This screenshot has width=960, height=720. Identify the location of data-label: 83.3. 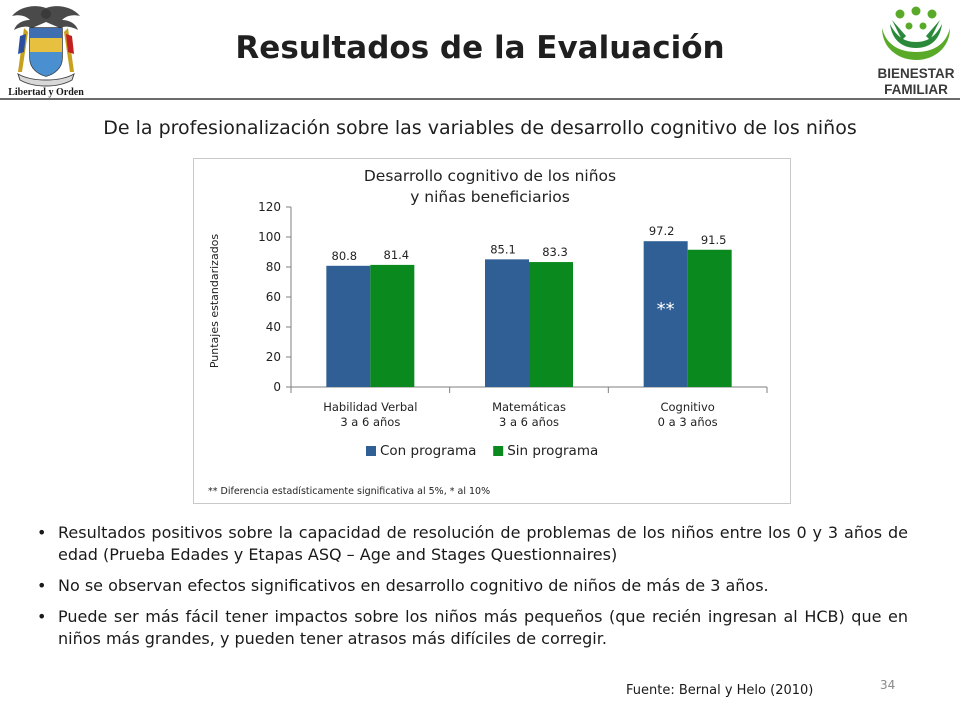
(555, 252).